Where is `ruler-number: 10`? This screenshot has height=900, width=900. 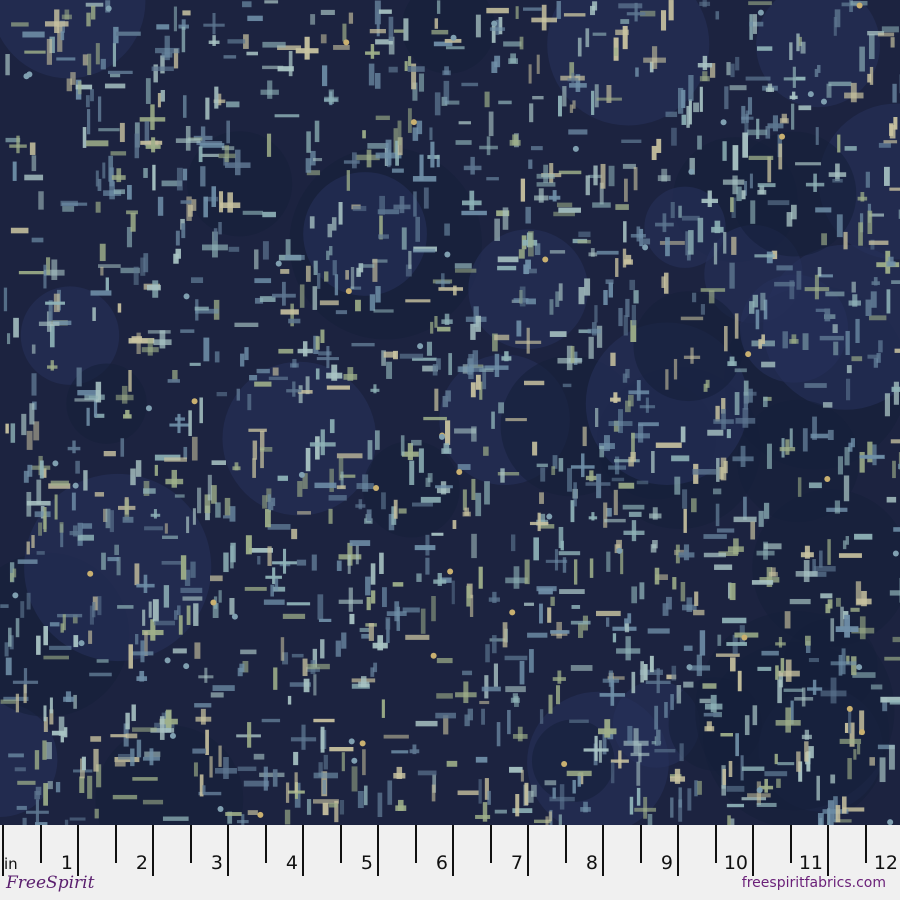
ruler-number: 10 is located at coordinates (735, 863).